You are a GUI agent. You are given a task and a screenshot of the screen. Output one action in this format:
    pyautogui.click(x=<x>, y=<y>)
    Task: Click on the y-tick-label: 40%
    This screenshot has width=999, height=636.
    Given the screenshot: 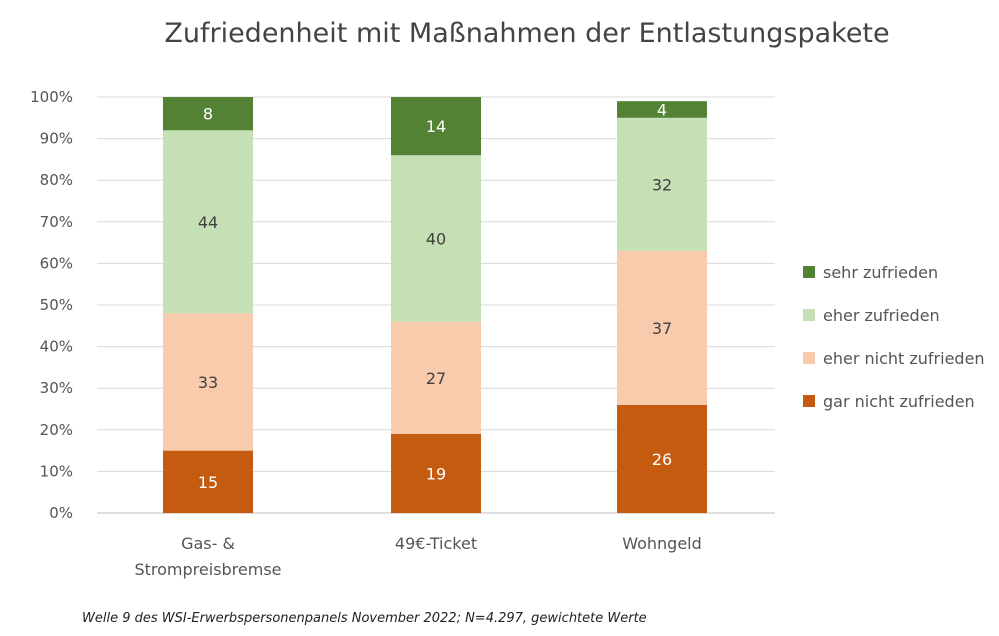 What is the action you would take?
    pyautogui.click(x=56, y=347)
    